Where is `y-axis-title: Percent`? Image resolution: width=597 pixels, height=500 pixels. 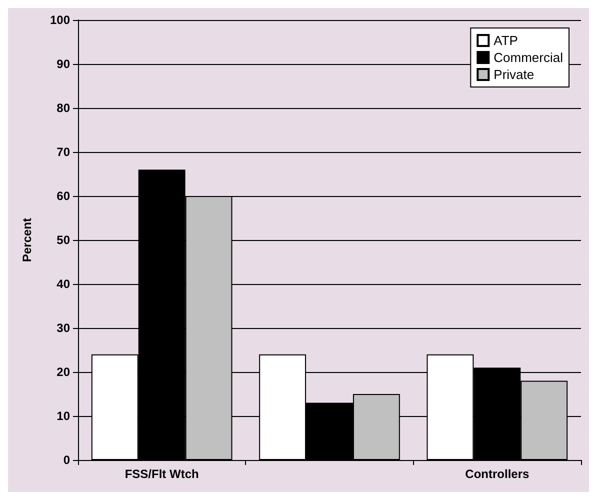
y-axis-title: Percent is located at coordinates (27, 240).